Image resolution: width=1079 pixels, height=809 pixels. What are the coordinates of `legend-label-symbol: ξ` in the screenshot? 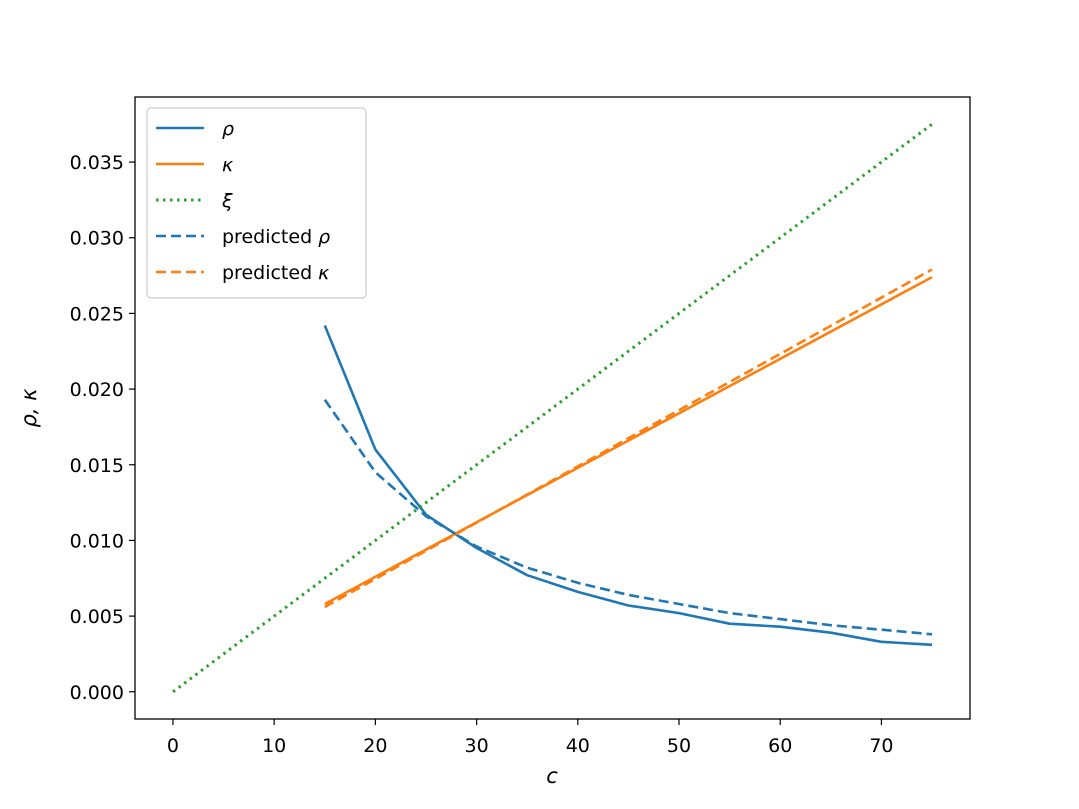 It's located at (227, 201).